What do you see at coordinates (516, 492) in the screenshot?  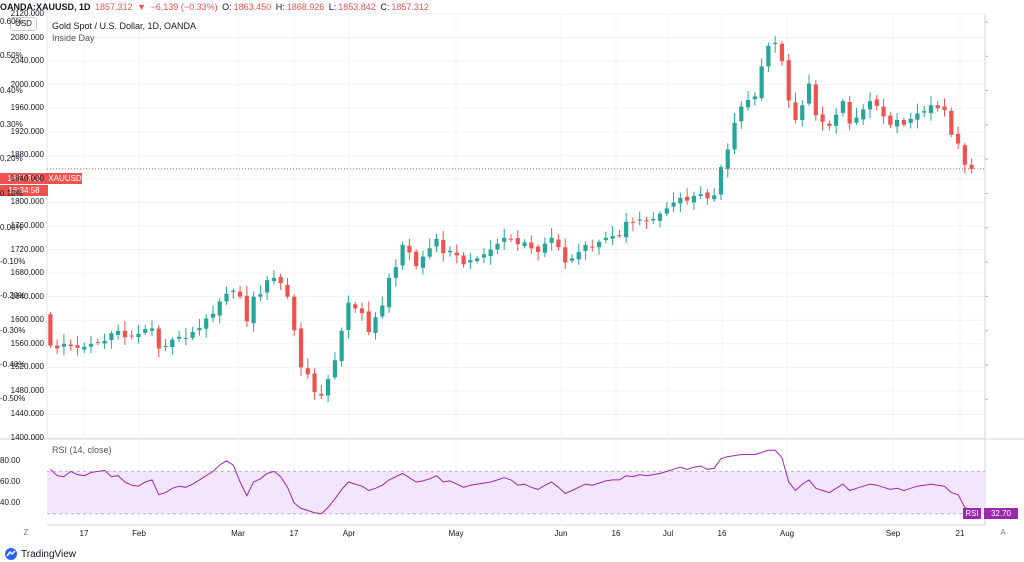 I see `rsi-band` at bounding box center [516, 492].